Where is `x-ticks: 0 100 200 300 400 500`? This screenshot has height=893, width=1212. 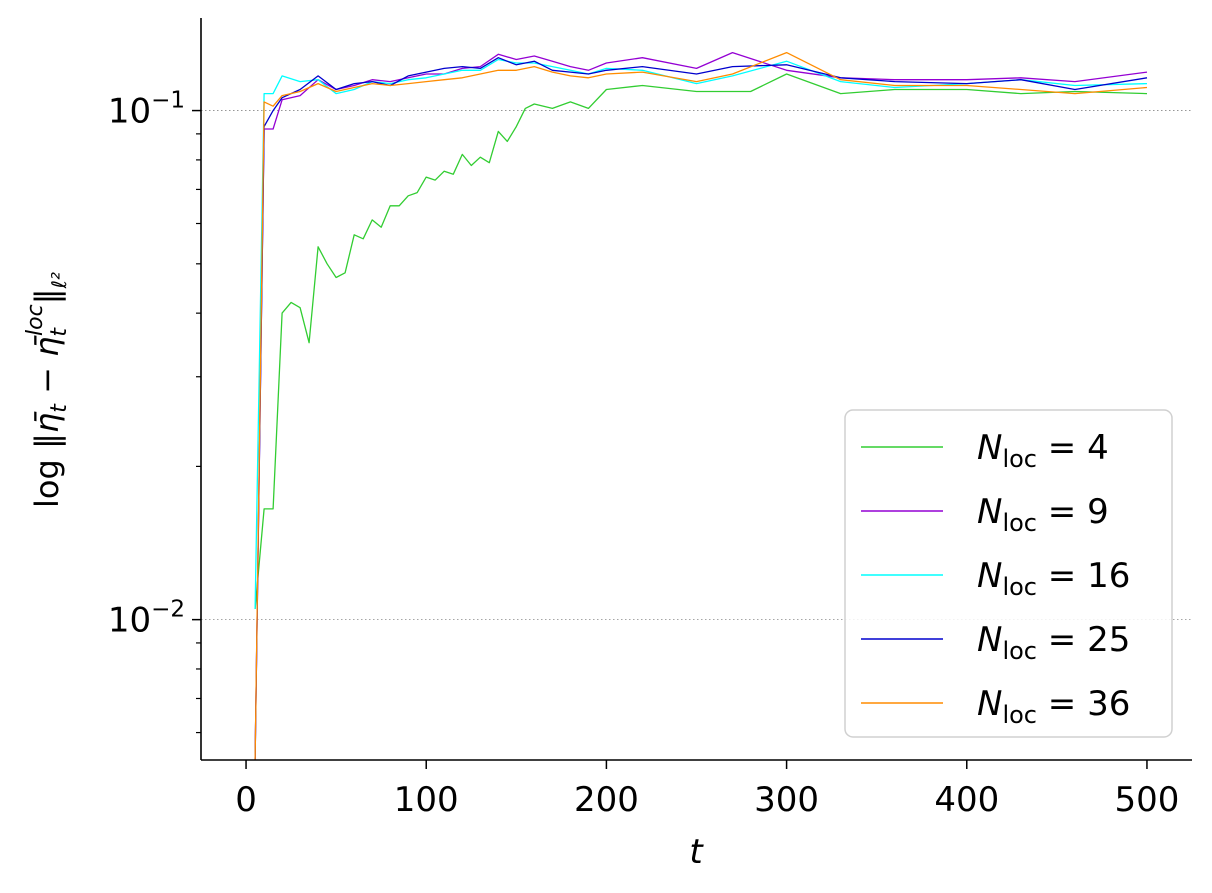
x-ticks: 0 100 200 300 400 500 is located at coordinates (707, 790).